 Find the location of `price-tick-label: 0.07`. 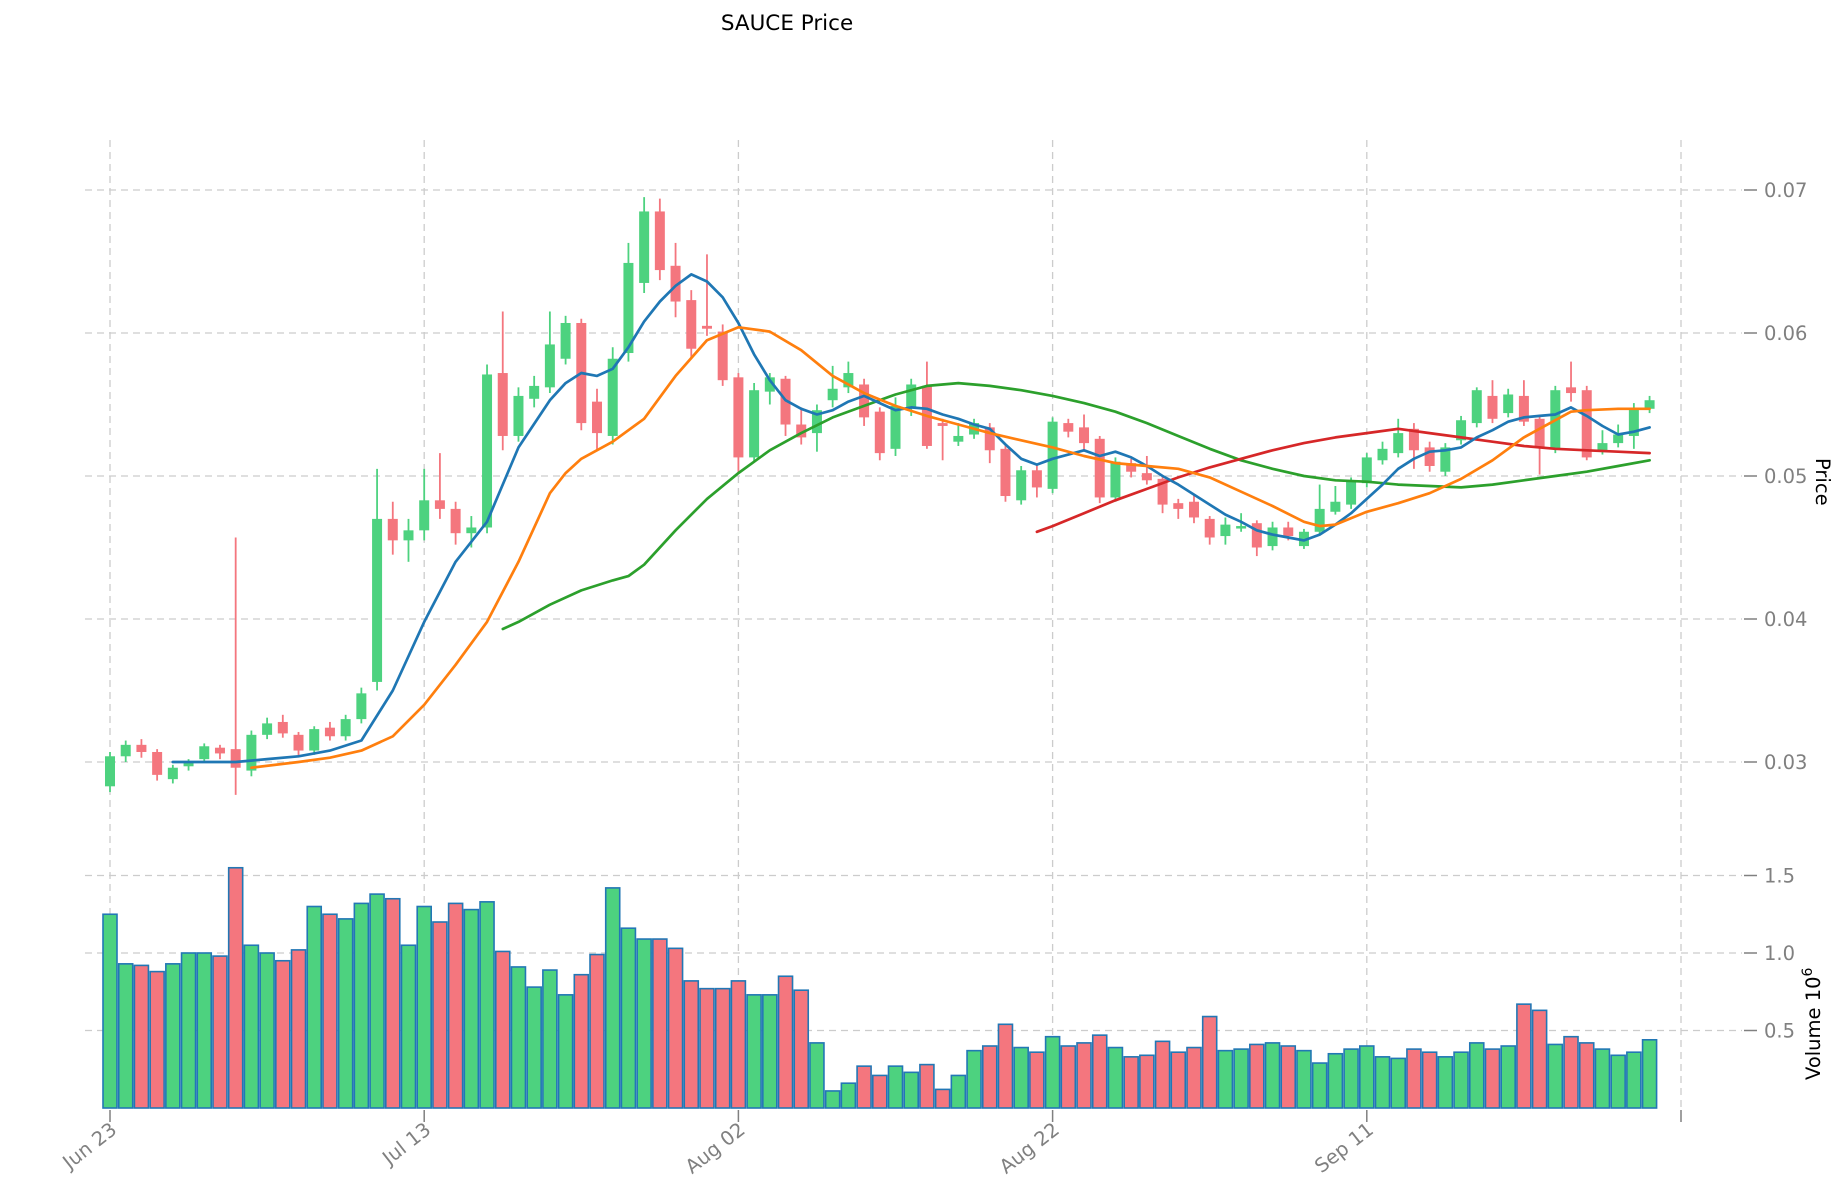

price-tick-label: 0.07 is located at coordinates (1785, 190).